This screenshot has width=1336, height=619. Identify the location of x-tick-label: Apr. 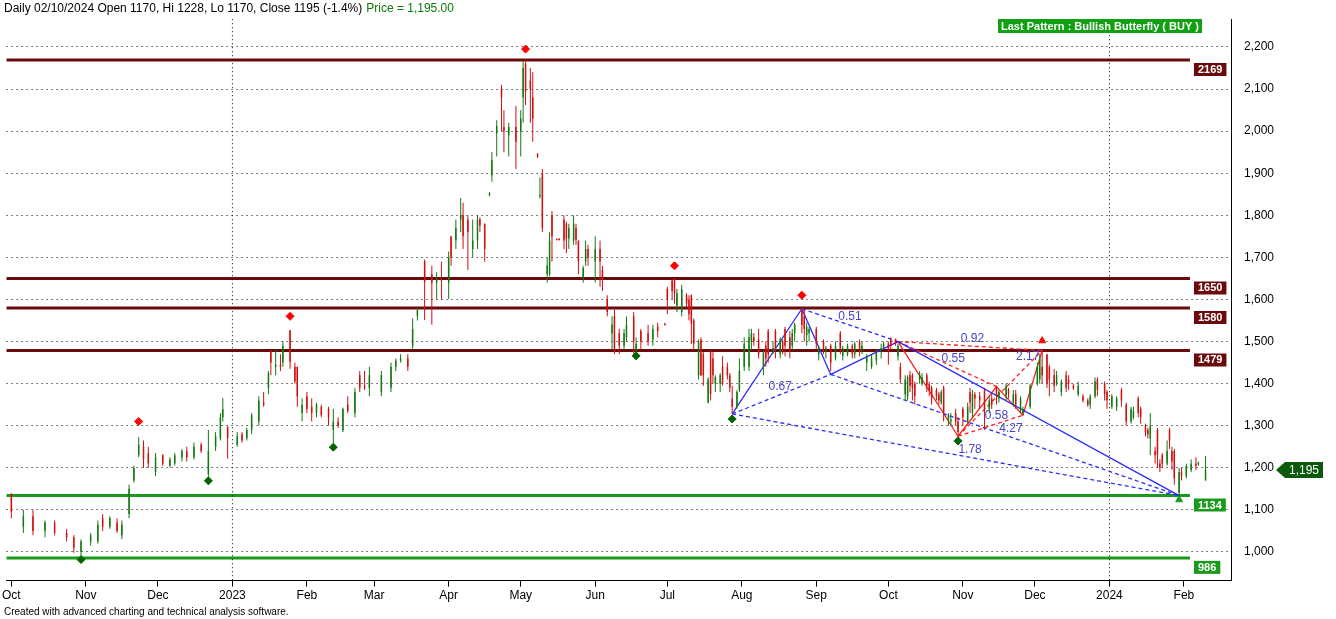
(449, 595).